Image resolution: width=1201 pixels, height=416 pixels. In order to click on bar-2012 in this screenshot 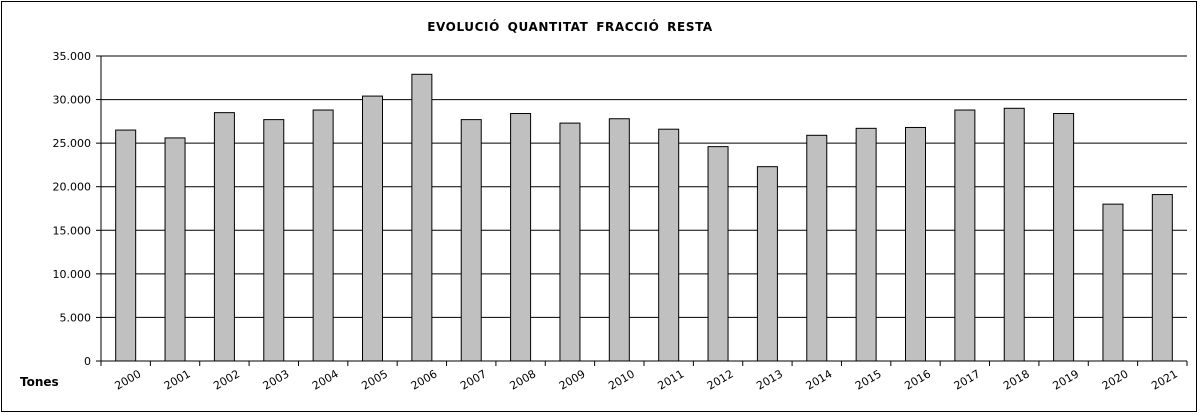, I will do `click(718, 254)`.